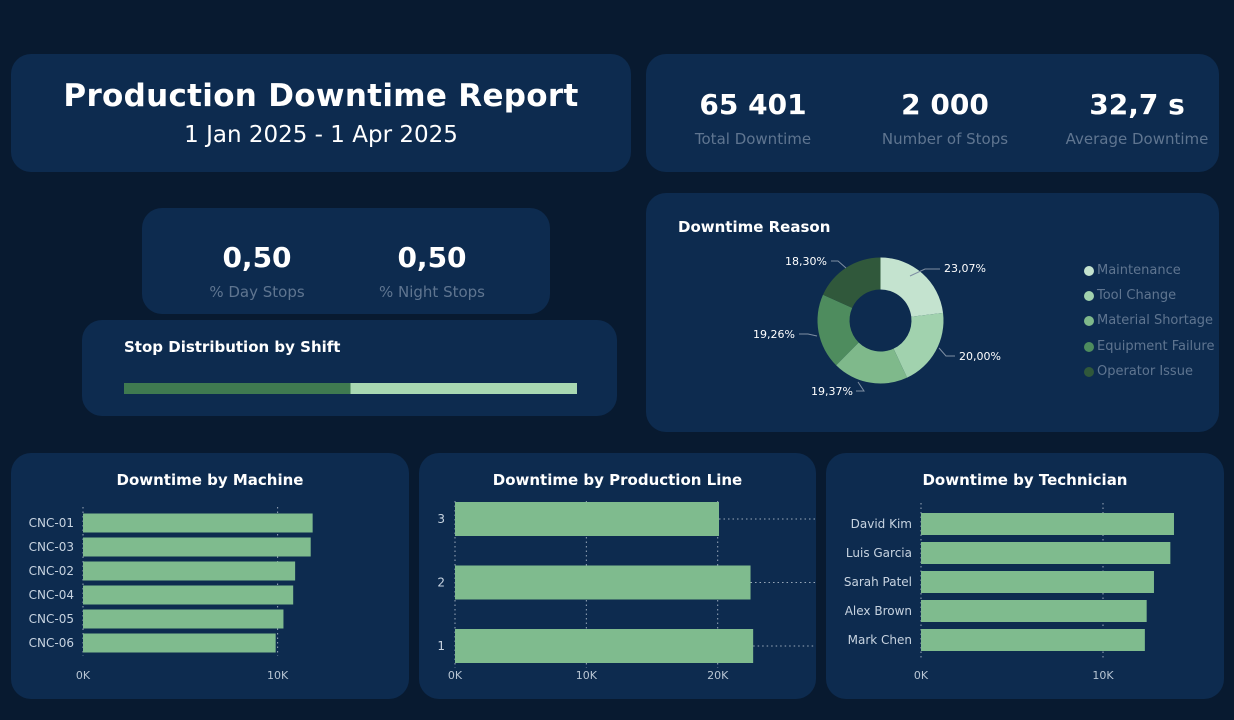 Image resolution: width=1234 pixels, height=720 pixels. Describe the element at coordinates (237, 388) in the screenshot. I see `day-shift-segment` at that location.